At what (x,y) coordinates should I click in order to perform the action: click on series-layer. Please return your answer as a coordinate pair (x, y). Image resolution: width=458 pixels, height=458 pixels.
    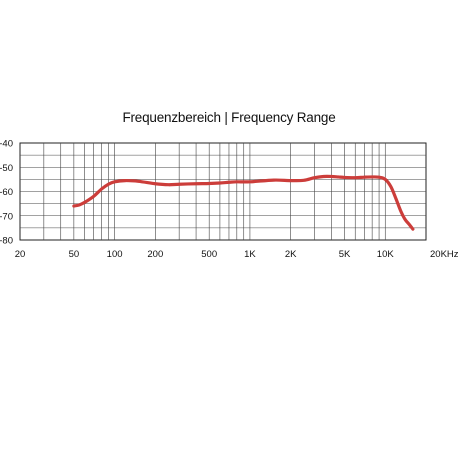
    Looking at the image, I should click on (243, 202).